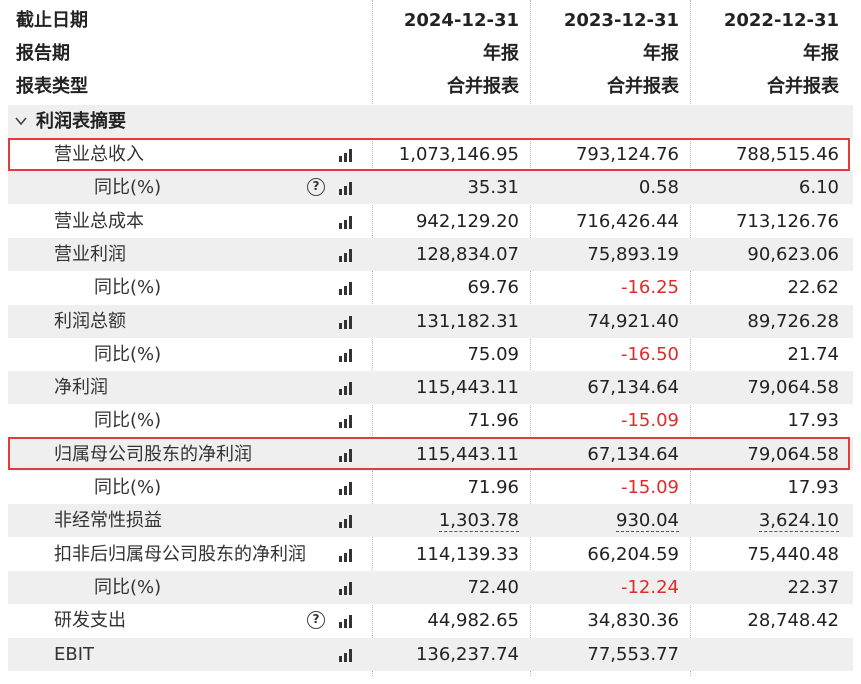 This screenshot has height=684, width=861. Describe the element at coordinates (813, 287) in the screenshot. I see `value-cell: 22.62` at that location.